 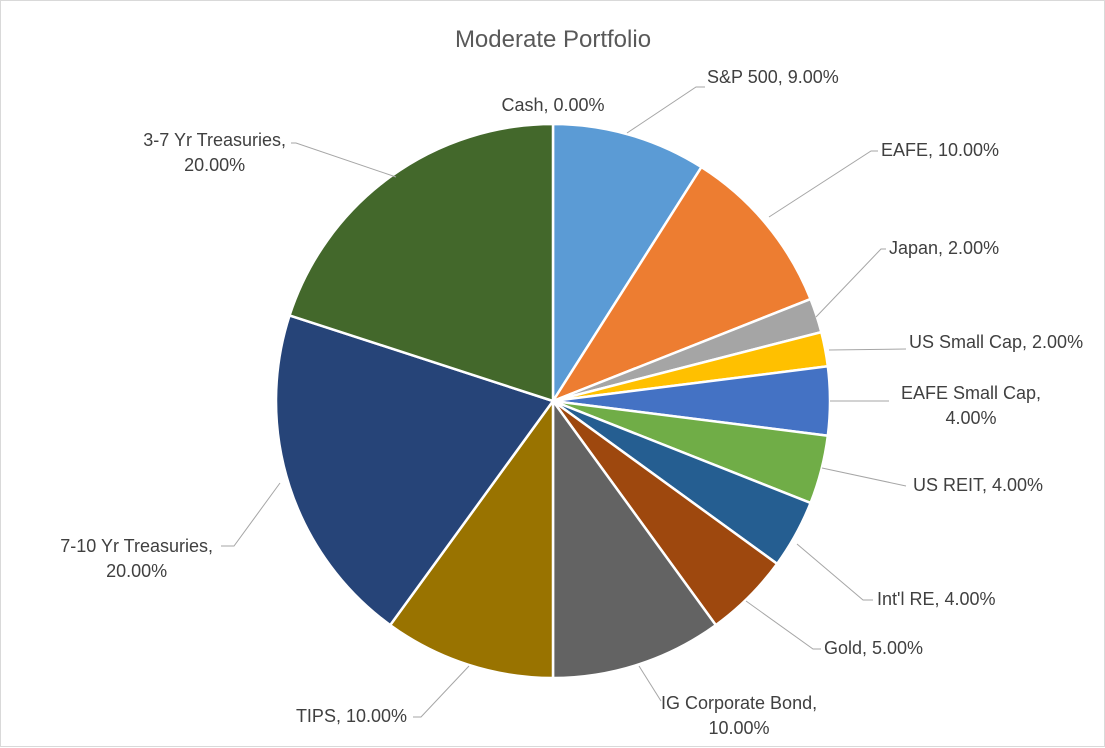 What do you see at coordinates (944, 248) in the screenshot?
I see `data-label-japan: Japan, 2.00%` at bounding box center [944, 248].